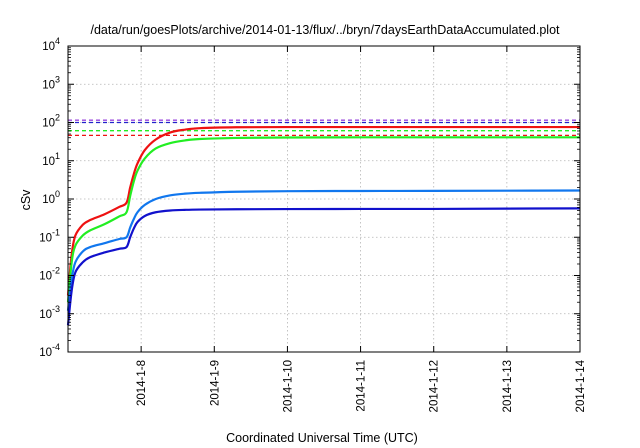 The image size is (640, 448). I want to click on y-tick-label: 10⁻³, so click(49, 312).